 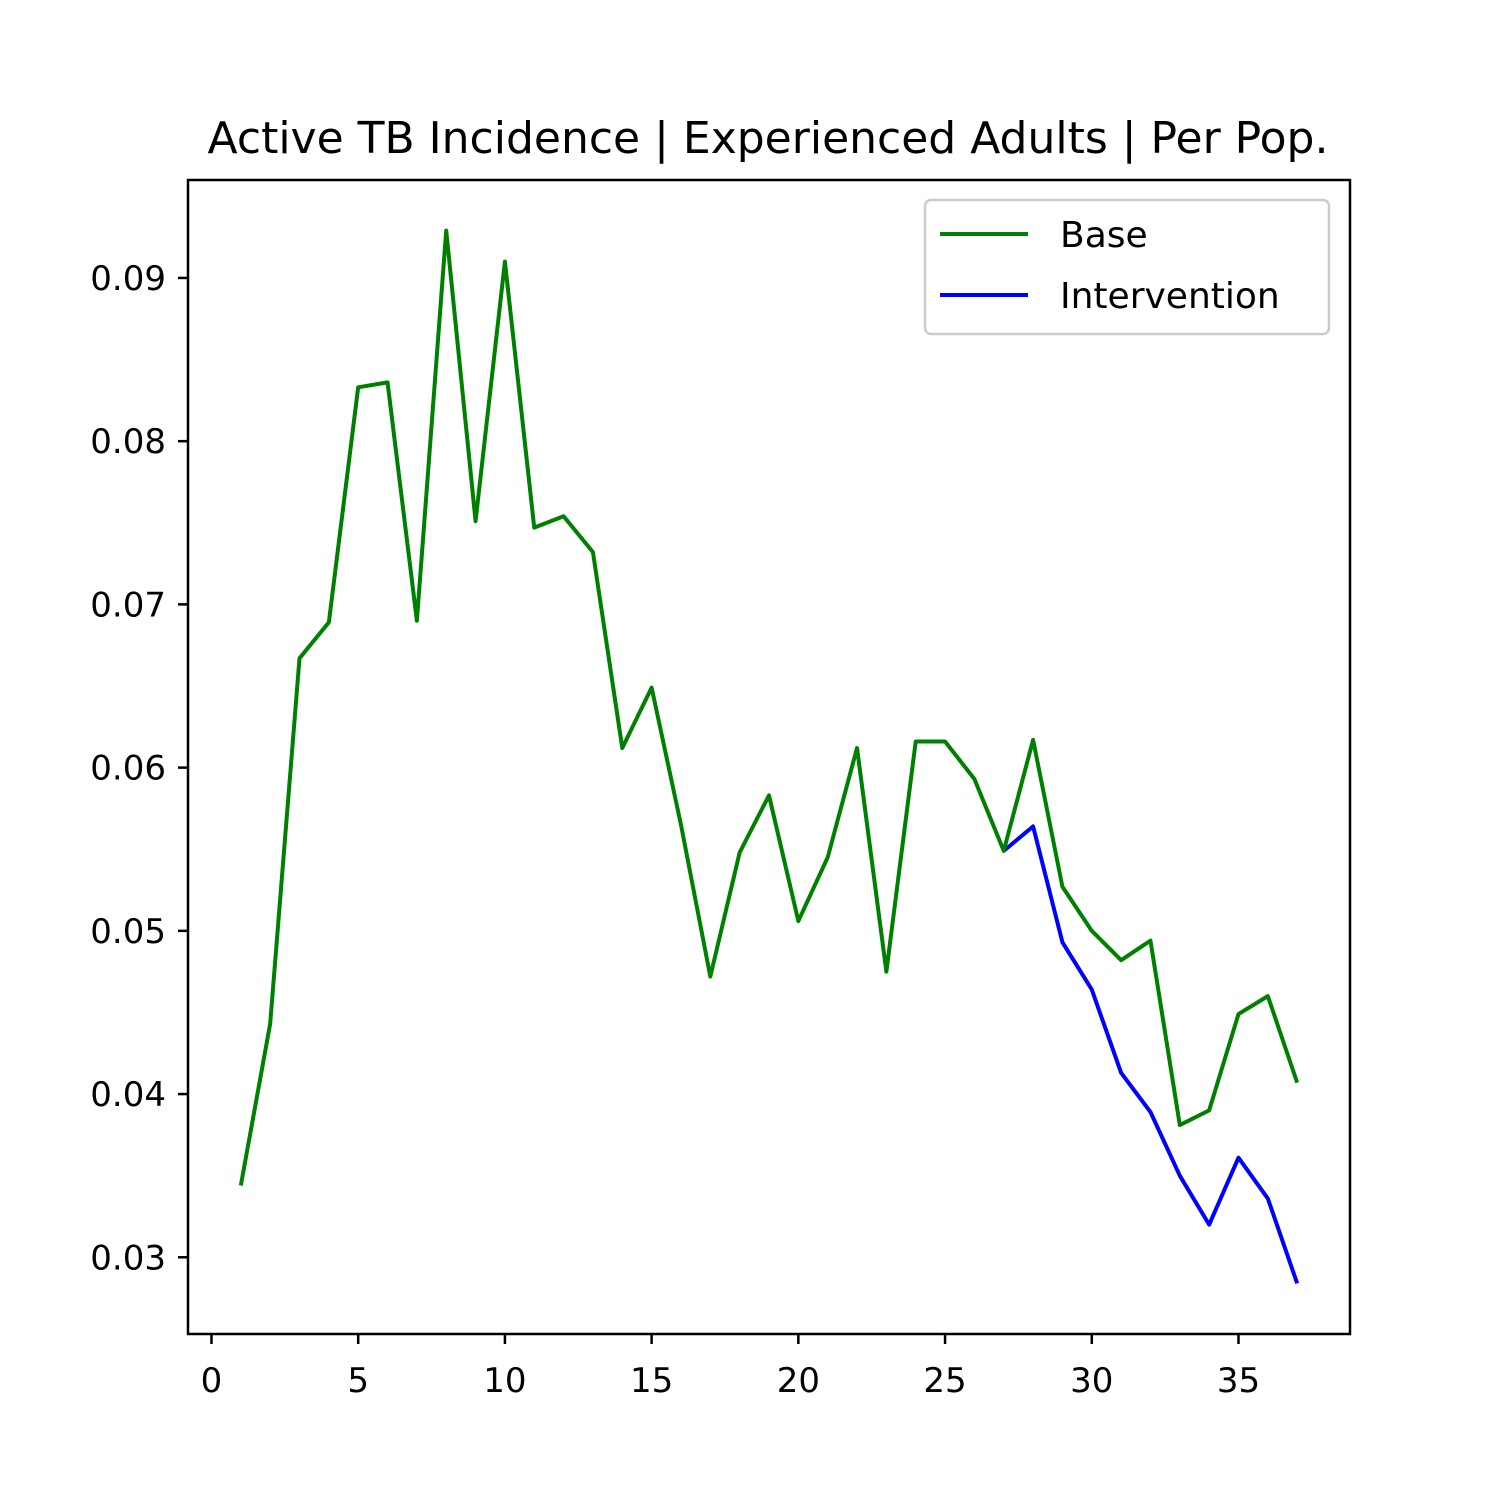 I want to click on x-tick-label: 10, so click(x=504, y=1381).